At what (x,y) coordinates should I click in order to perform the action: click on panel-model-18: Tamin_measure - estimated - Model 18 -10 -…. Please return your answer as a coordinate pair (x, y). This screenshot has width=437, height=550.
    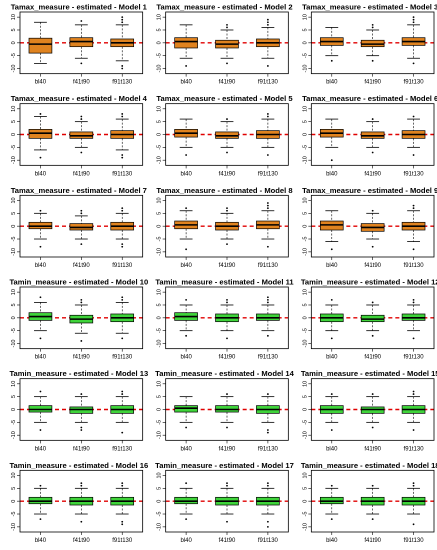
    Looking at the image, I should click on (369, 502).